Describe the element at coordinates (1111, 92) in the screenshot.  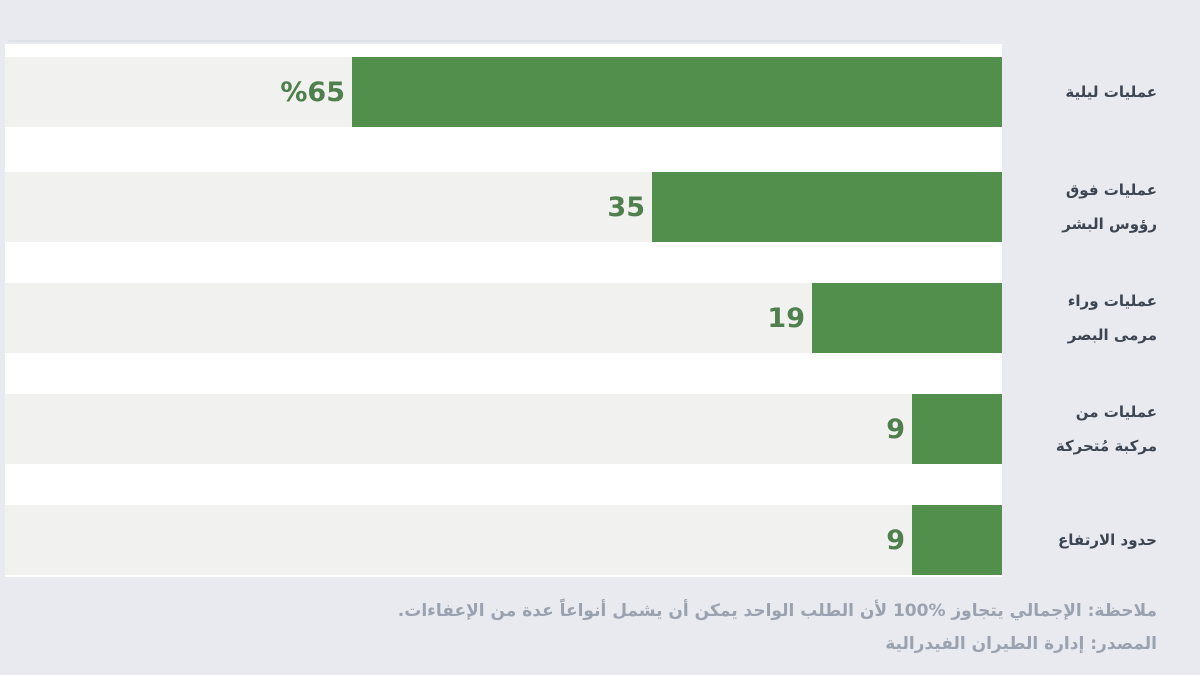
I see `category-label-line: عمليات ليلية` at that location.